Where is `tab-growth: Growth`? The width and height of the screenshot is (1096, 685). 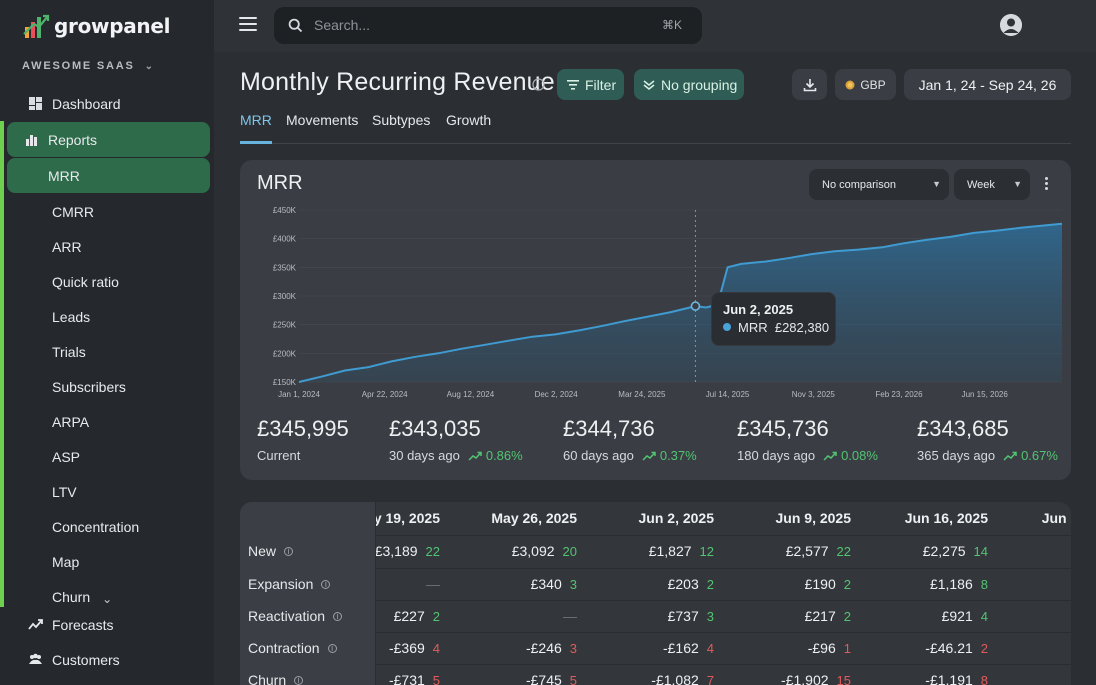 tab-growth: Growth is located at coordinates (469, 120).